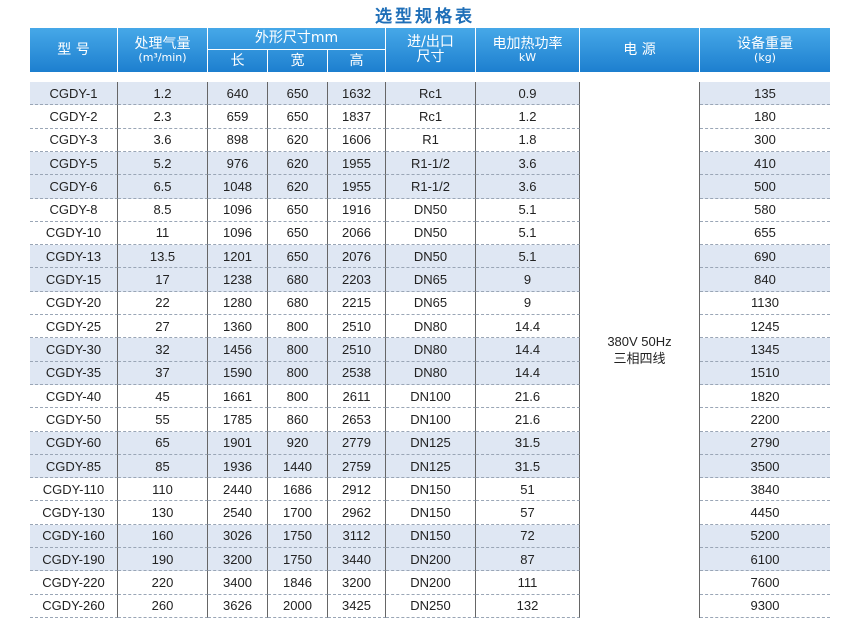  I want to click on header-cell: 外形尺寸mm, so click(297, 39).